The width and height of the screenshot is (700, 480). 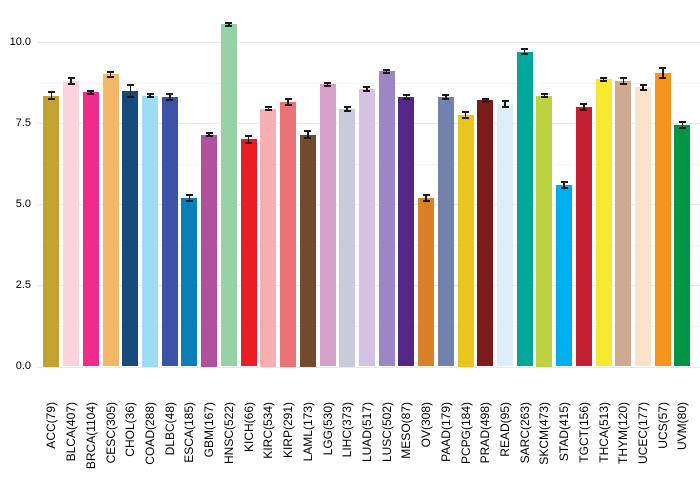 I want to click on x-tick-label: HNSC(522), so click(x=228, y=432).